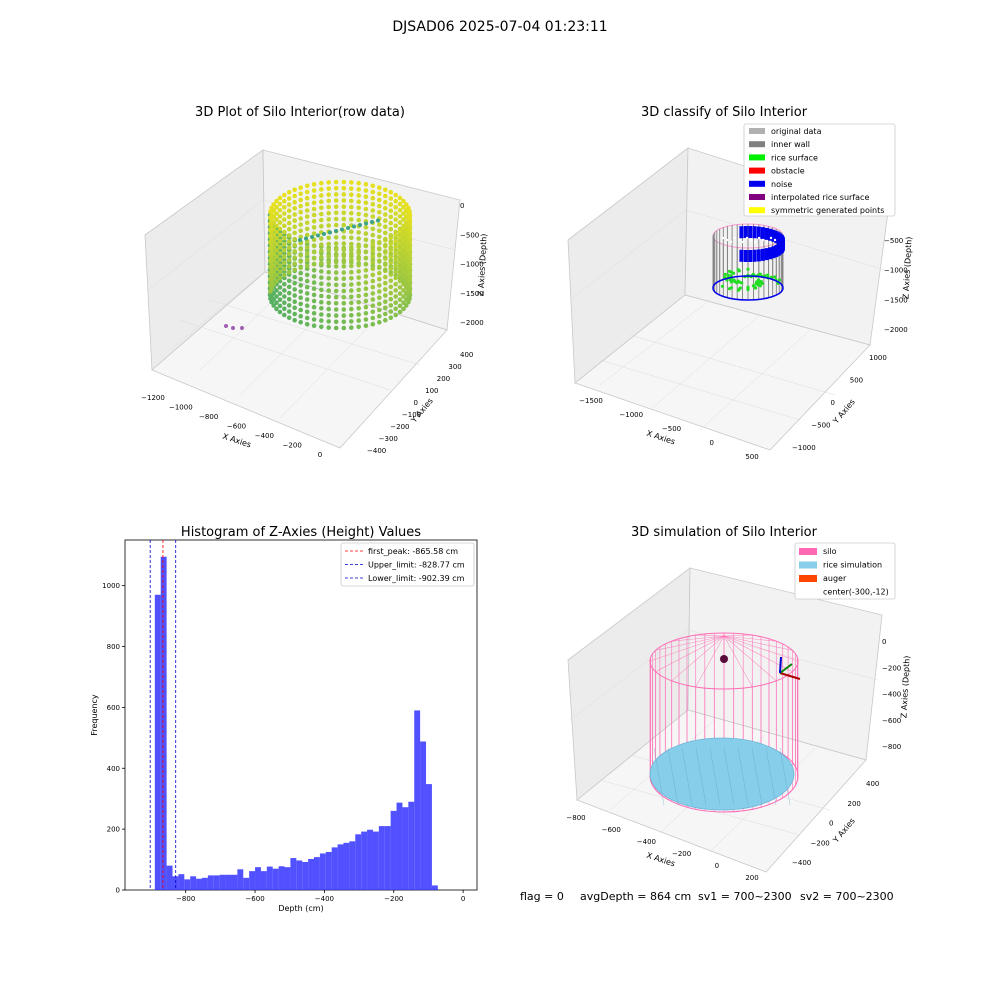 Image resolution: width=1000 pixels, height=1004 pixels. What do you see at coordinates (454, 367) in the screenshot?
I see `raw-y-tick-label: 300` at bounding box center [454, 367].